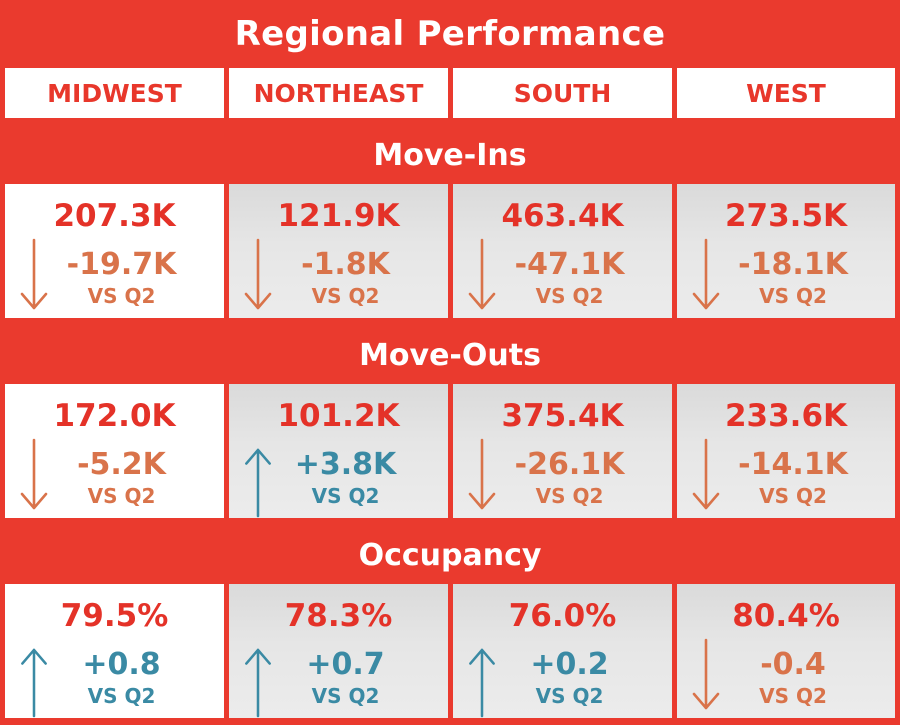 The image size is (900, 725). I want to click on metric-value: 121.9K, so click(338, 216).